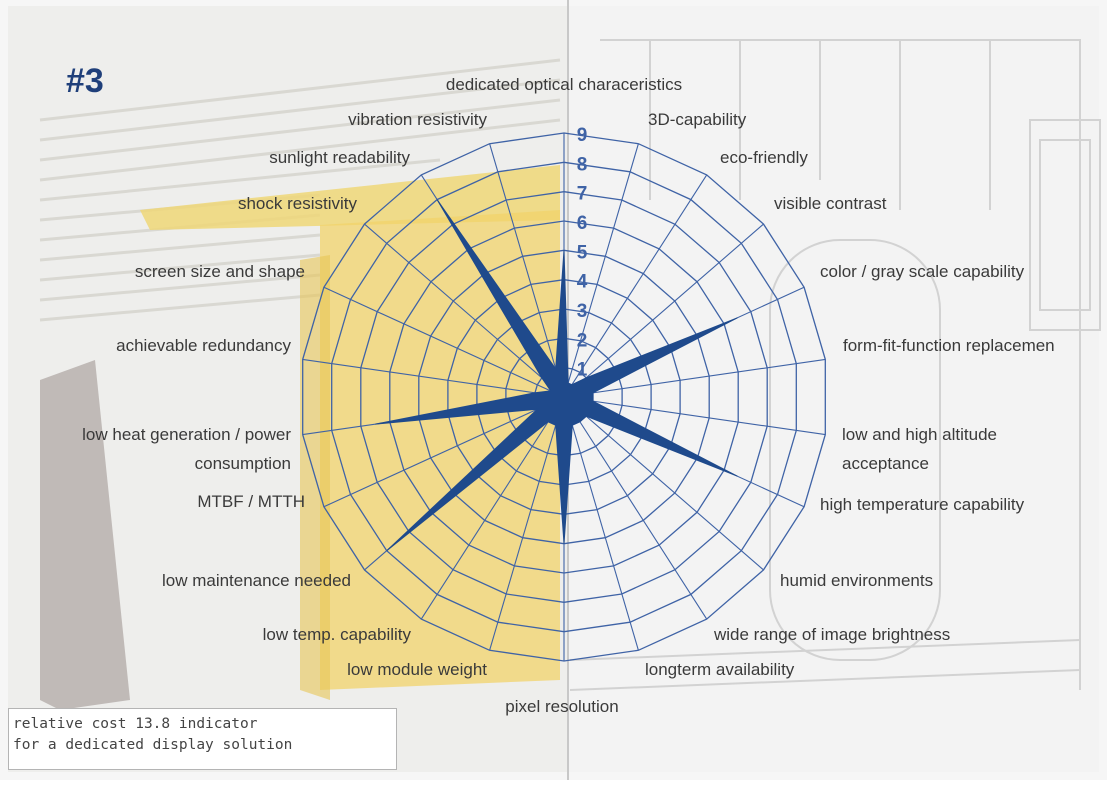 This screenshot has width=1107, height=785. I want to click on axis-label-form-fit: form-fit-function replacemen, so click(949, 345).